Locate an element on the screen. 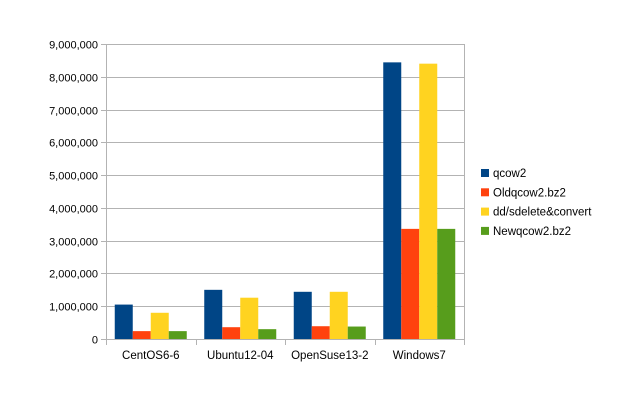  legend-label: Newqcow2.bz2 is located at coordinates (532, 232).